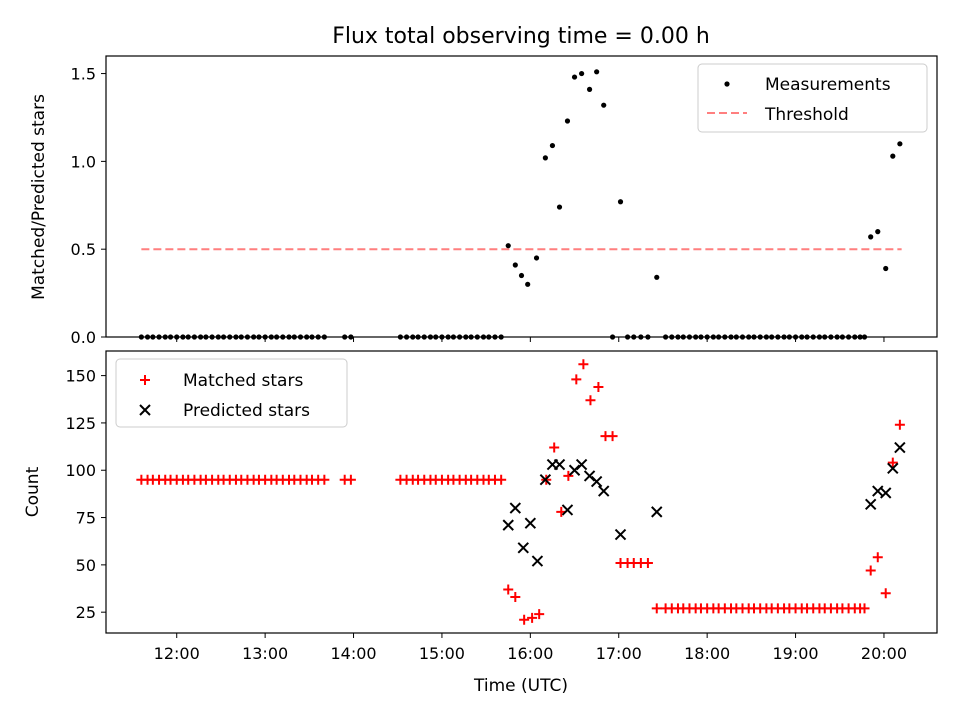 Image resolution: width=960 pixels, height=720 pixels. I want to click on bottom-y-tick-label: 50, so click(86, 565).